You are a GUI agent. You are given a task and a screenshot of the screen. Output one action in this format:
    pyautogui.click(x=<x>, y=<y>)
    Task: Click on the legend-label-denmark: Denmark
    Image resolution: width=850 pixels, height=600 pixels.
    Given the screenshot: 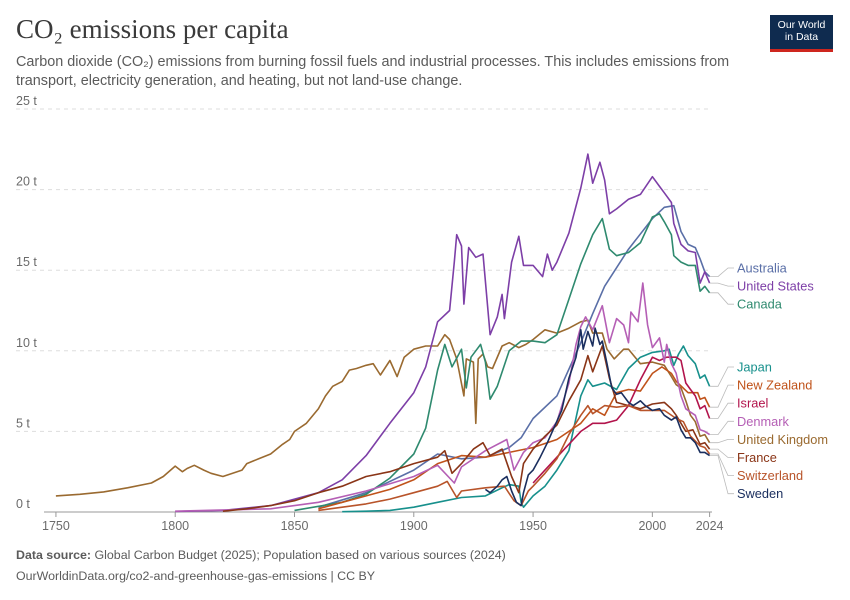 What is the action you would take?
    pyautogui.click(x=763, y=421)
    